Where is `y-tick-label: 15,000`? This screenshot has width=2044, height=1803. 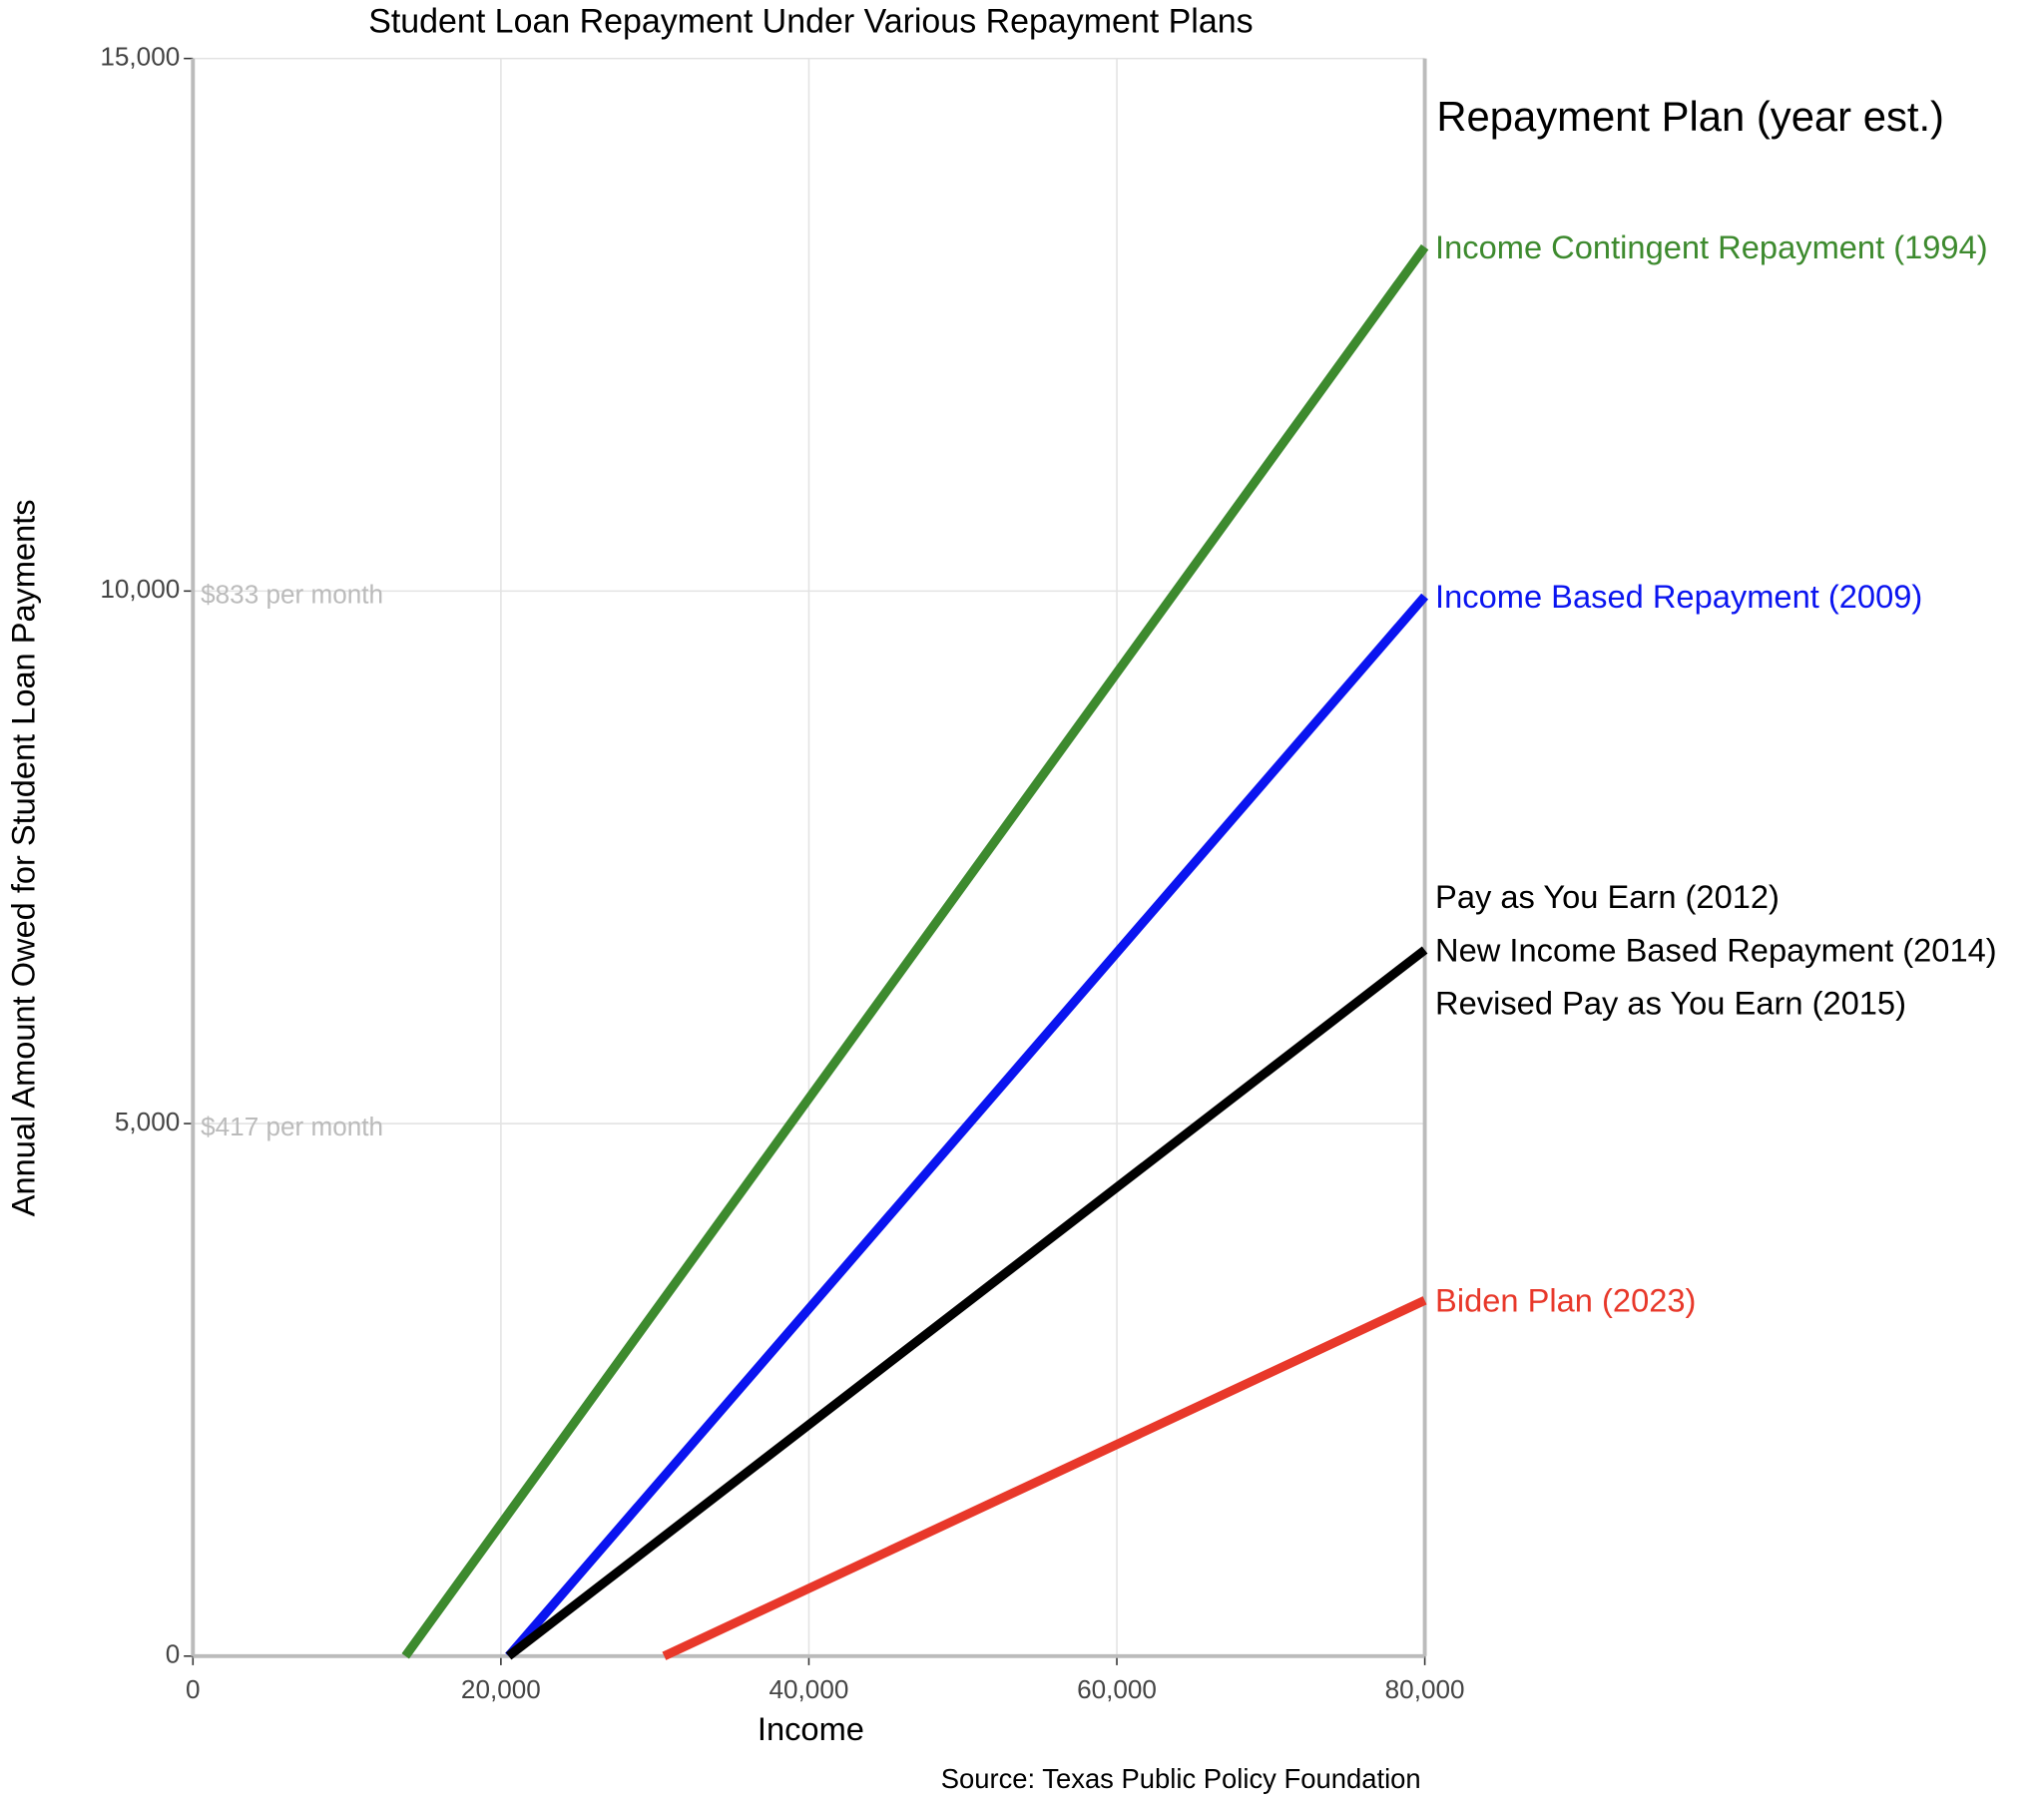
y-tick-label: 15,000 is located at coordinates (140, 57).